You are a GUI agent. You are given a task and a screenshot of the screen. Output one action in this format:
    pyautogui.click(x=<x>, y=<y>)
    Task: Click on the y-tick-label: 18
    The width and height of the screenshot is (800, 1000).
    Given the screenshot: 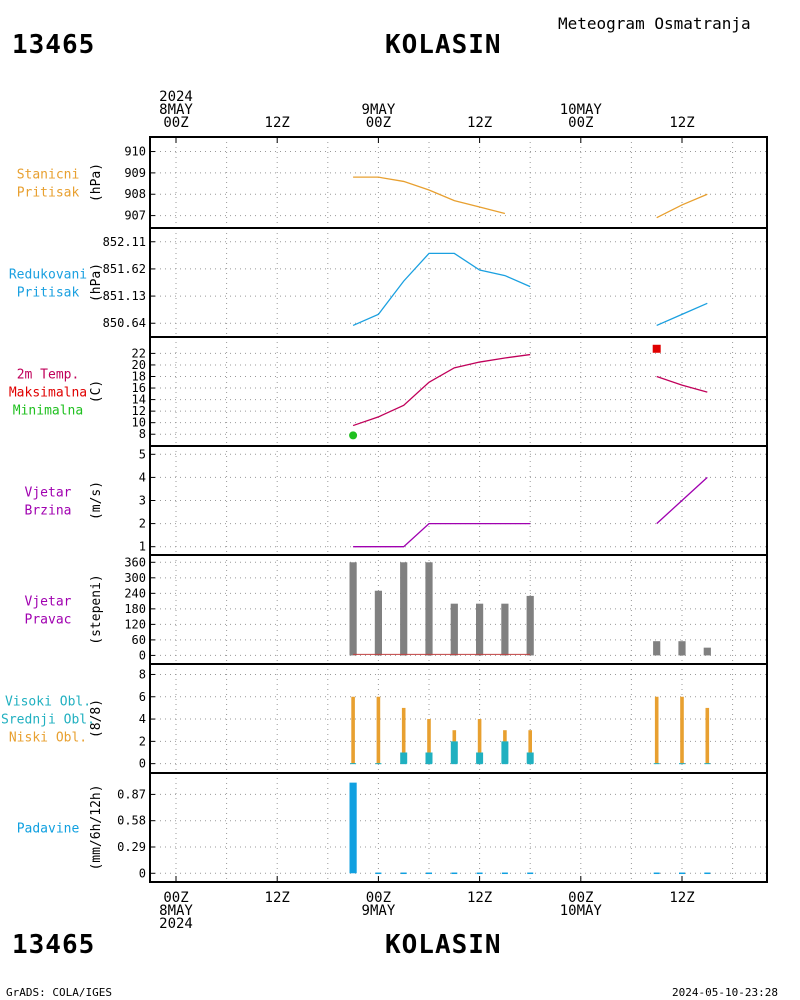 What is the action you would take?
    pyautogui.click(x=139, y=376)
    